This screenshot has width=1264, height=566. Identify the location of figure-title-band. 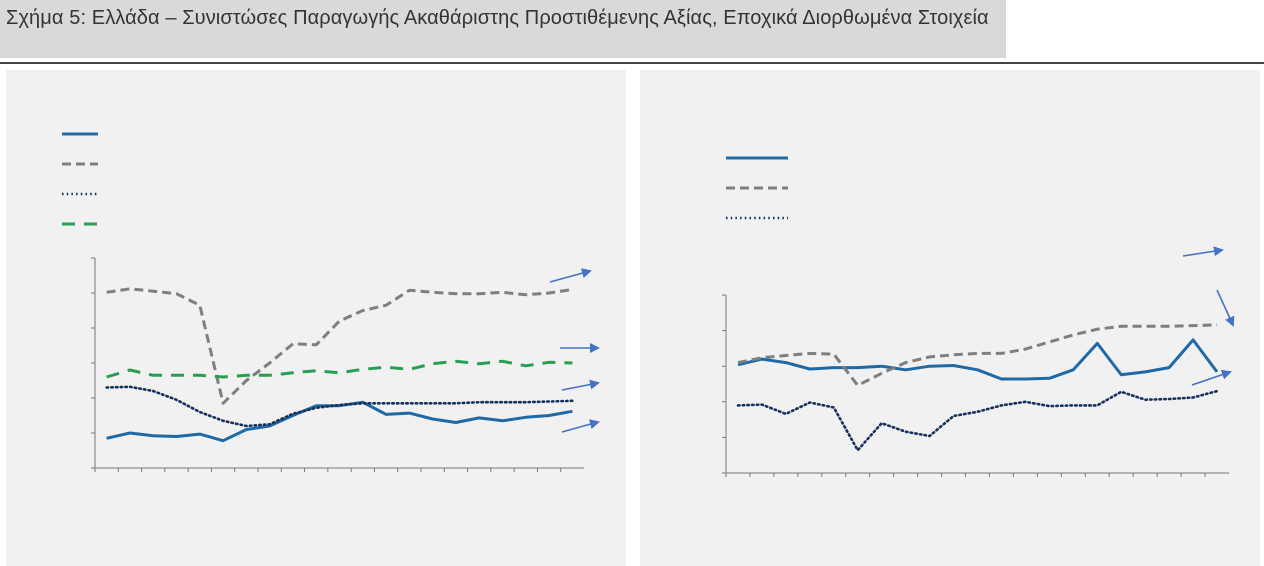
(503, 29).